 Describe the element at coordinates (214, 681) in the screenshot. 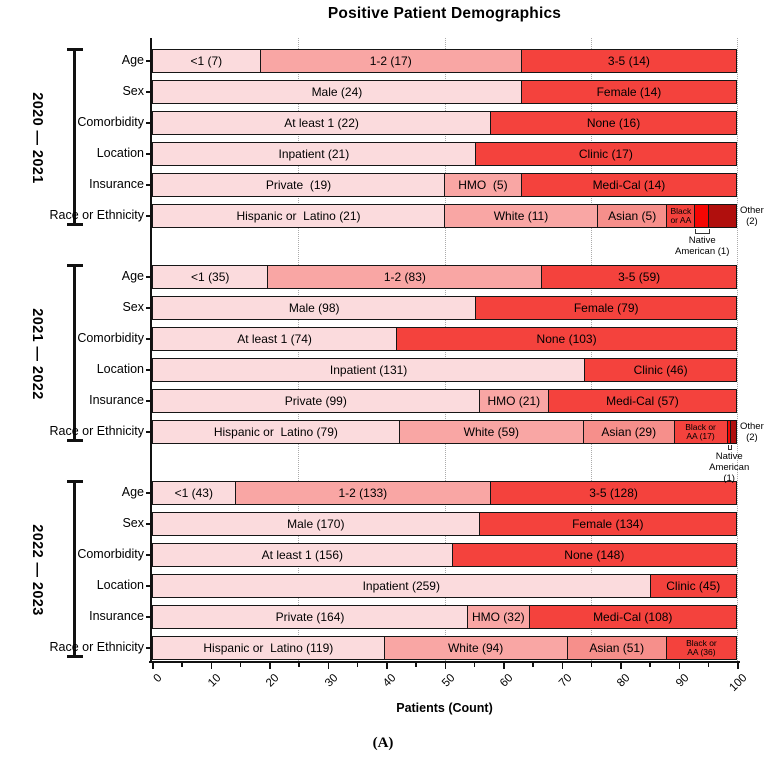

I see `x-tick-label-10: 10` at that location.